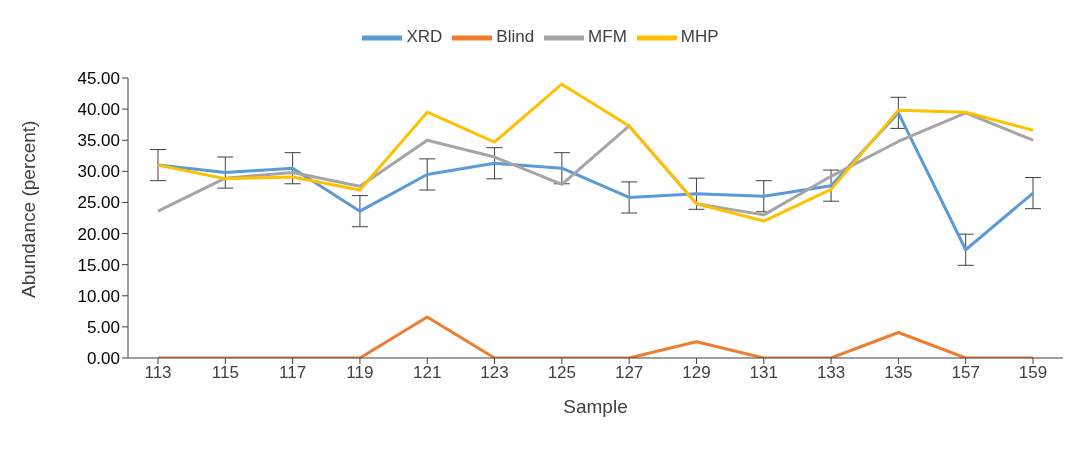  Describe the element at coordinates (699, 37) in the screenshot. I see `legend-label: MHP` at that location.